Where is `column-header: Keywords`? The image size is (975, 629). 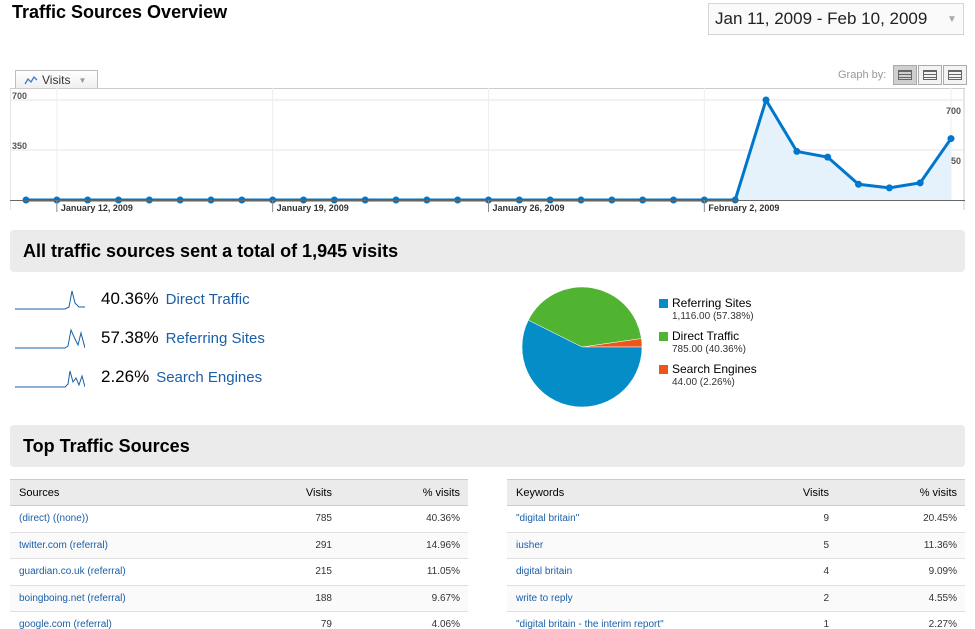
column-header: Keywords is located at coordinates (627, 492).